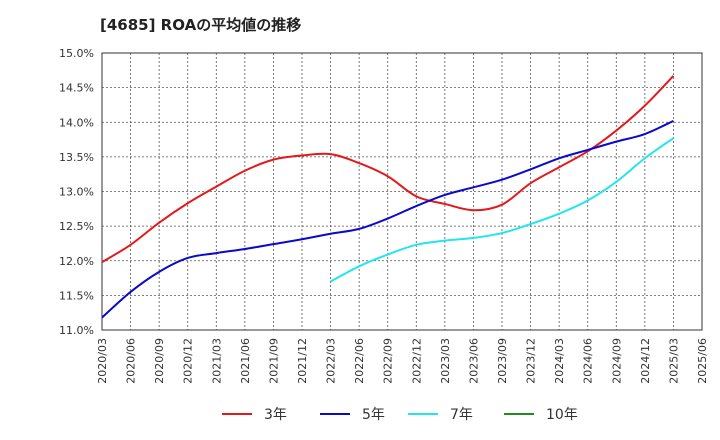 This screenshot has width=720, height=440. What do you see at coordinates (502, 361) in the screenshot?
I see `x-tick-label: 2023/09` at bounding box center [502, 361].